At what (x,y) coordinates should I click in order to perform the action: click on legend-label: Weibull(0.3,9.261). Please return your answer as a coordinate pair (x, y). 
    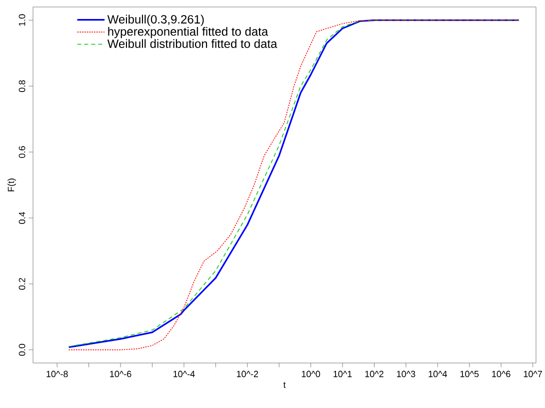
    Looking at the image, I should click on (155, 20).